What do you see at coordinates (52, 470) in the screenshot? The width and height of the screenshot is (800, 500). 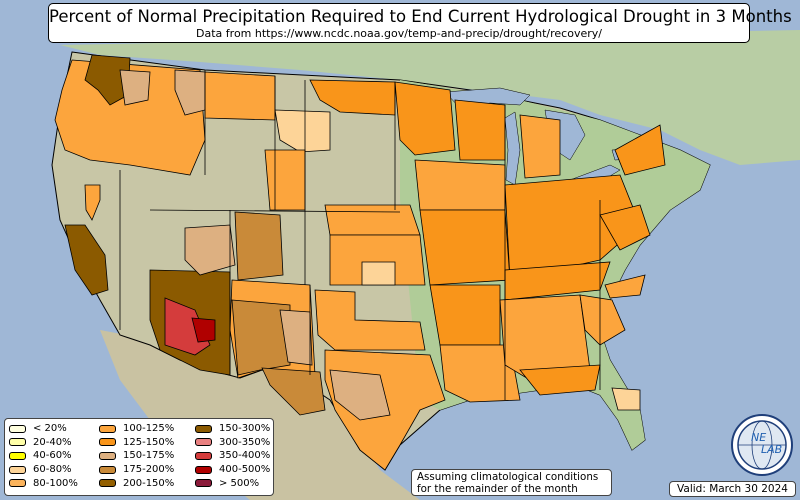 I see `legend-label: 60-80%` at bounding box center [52, 470].